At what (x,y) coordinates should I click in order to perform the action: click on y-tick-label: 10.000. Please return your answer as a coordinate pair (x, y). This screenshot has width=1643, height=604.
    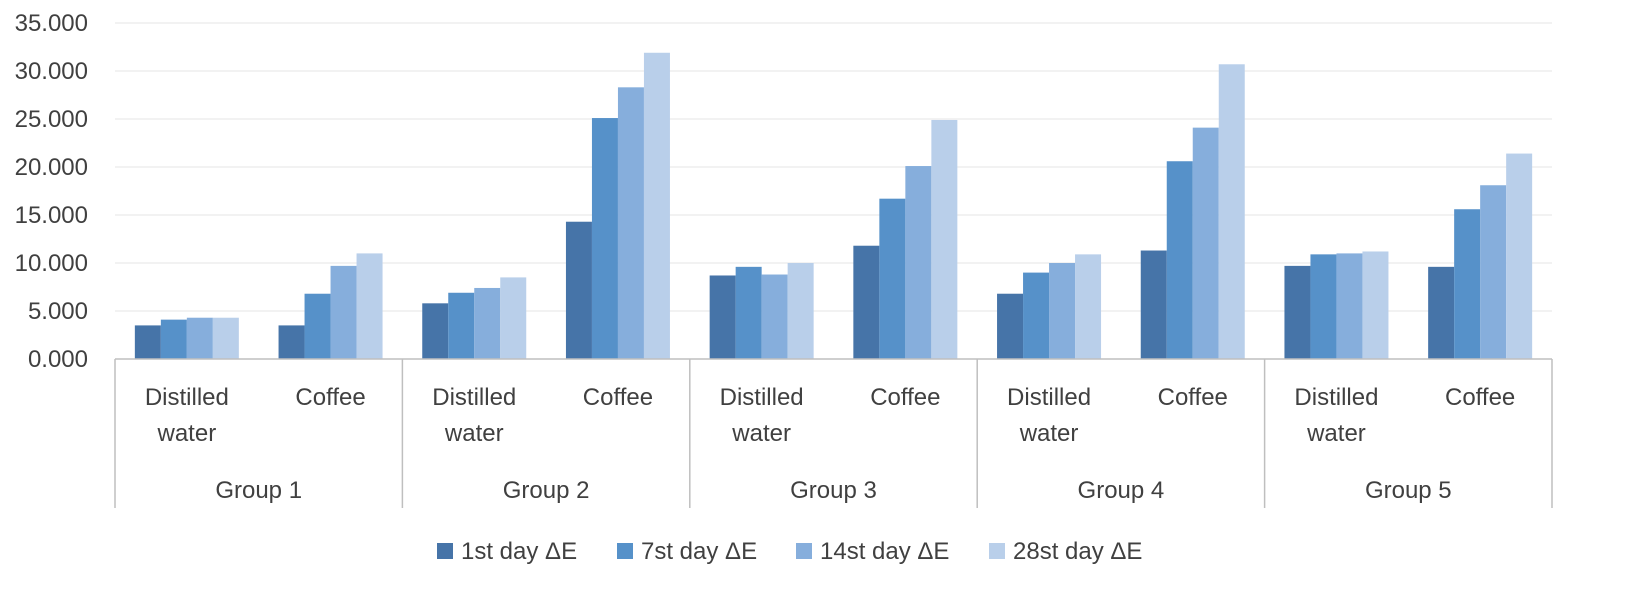
    Looking at the image, I should click on (51, 263).